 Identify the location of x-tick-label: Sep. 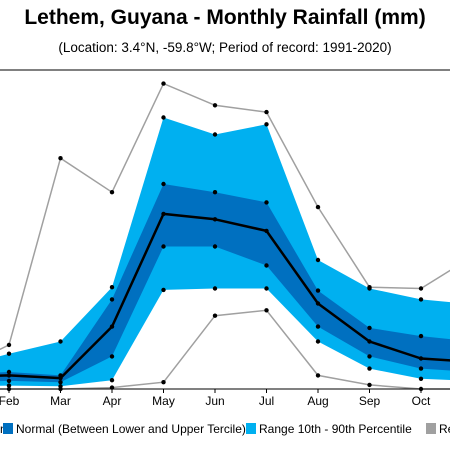
(370, 401).